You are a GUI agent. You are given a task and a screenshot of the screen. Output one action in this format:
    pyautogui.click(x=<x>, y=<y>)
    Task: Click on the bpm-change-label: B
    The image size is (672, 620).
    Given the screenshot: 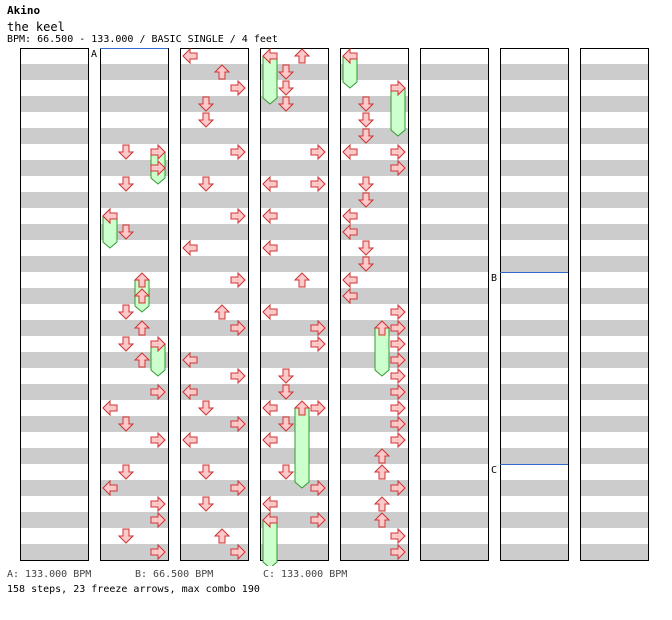 What is the action you would take?
    pyautogui.click(x=494, y=278)
    